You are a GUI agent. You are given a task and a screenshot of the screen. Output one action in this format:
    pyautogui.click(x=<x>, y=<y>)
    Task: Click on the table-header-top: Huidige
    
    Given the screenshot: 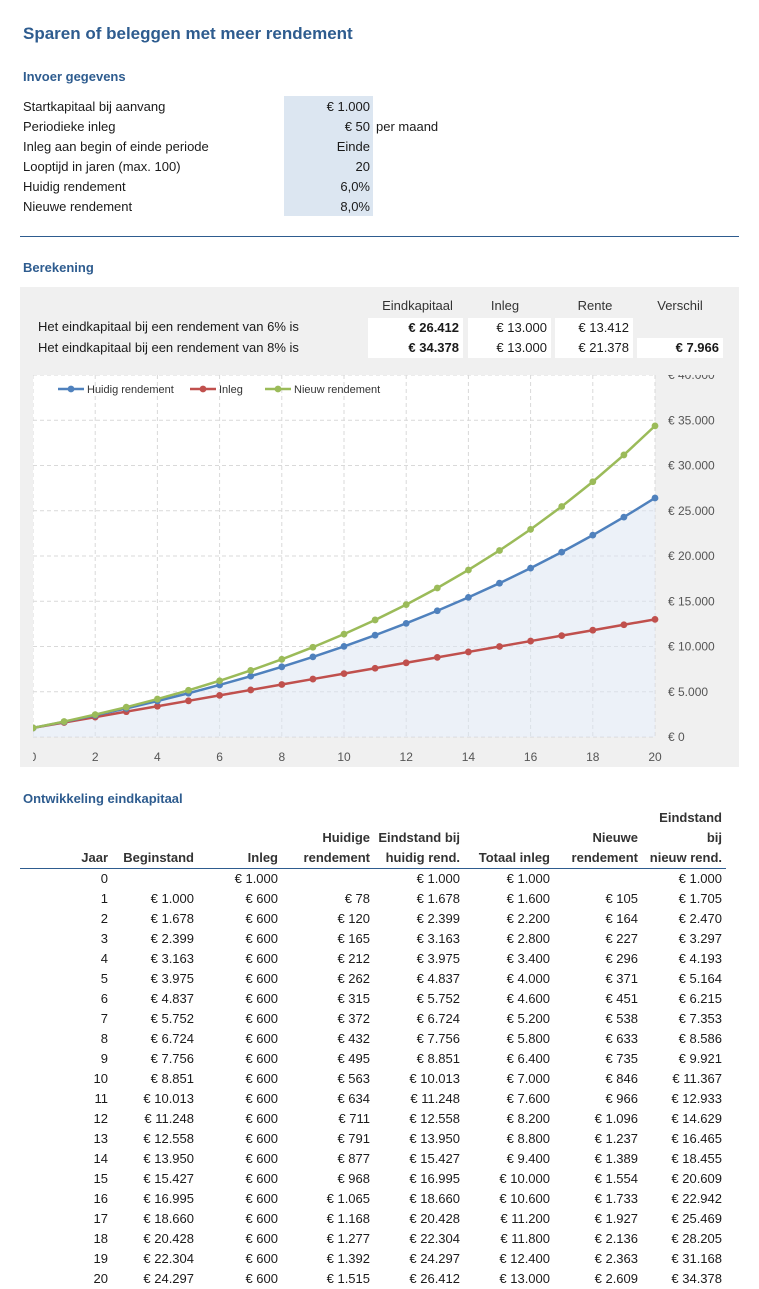 What is the action you would take?
    pyautogui.click(x=346, y=837)
    